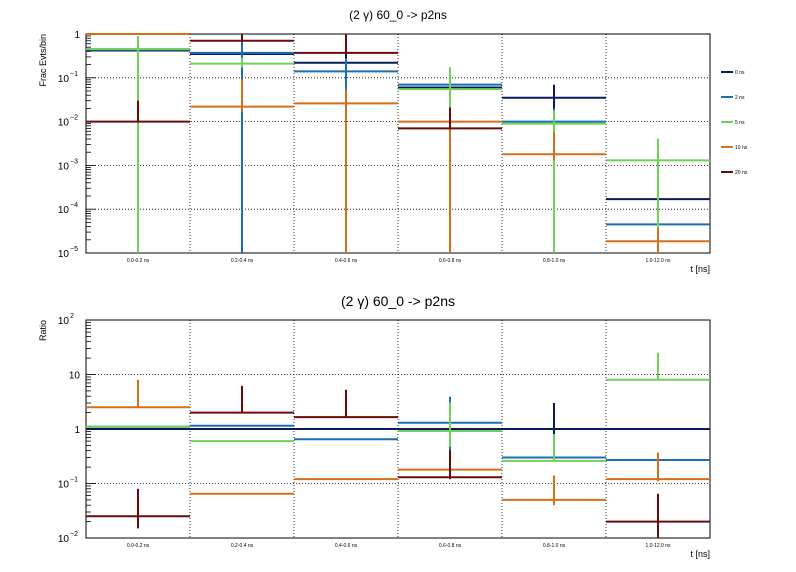  What do you see at coordinates (74, 161) in the screenshot?
I see `y-tick-exponent: −3` at bounding box center [74, 161].